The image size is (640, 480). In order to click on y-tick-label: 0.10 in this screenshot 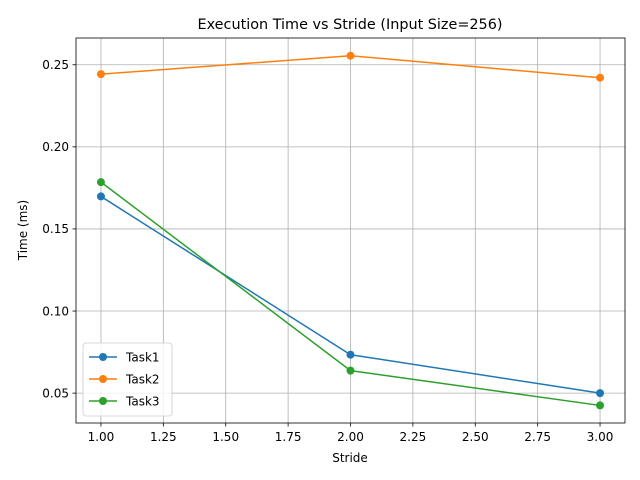, I will do `click(55, 311)`.